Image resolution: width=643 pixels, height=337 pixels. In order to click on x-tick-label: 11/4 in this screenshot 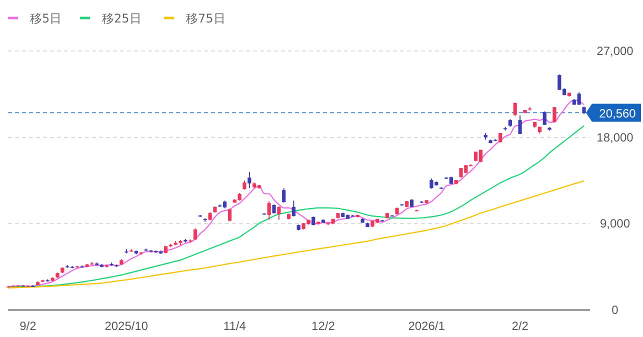, I will do `click(234, 326)`.